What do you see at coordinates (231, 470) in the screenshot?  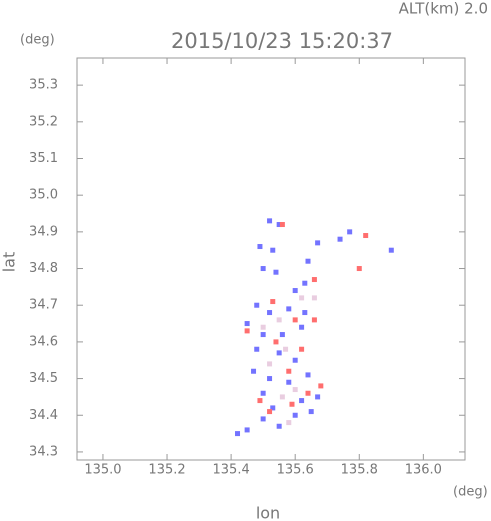 I see `x-tick-label: 135.4` at bounding box center [231, 470].